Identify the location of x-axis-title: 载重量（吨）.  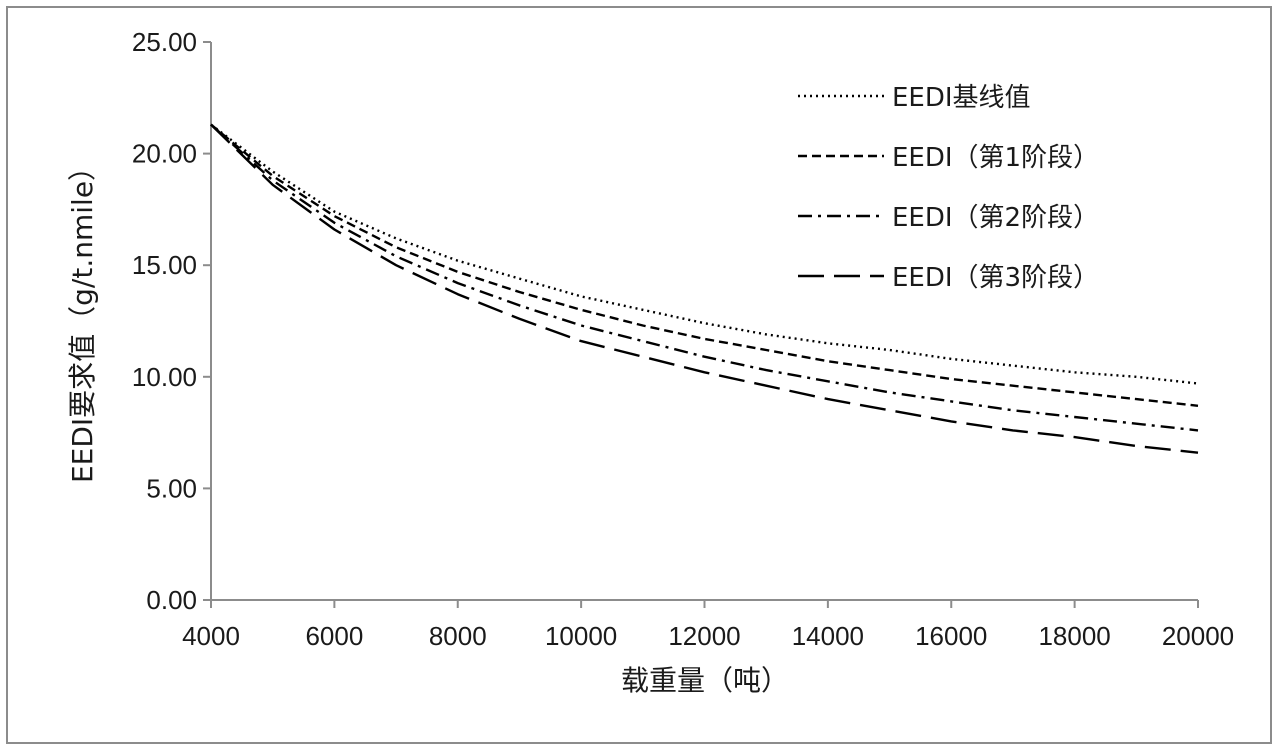
(705, 680).